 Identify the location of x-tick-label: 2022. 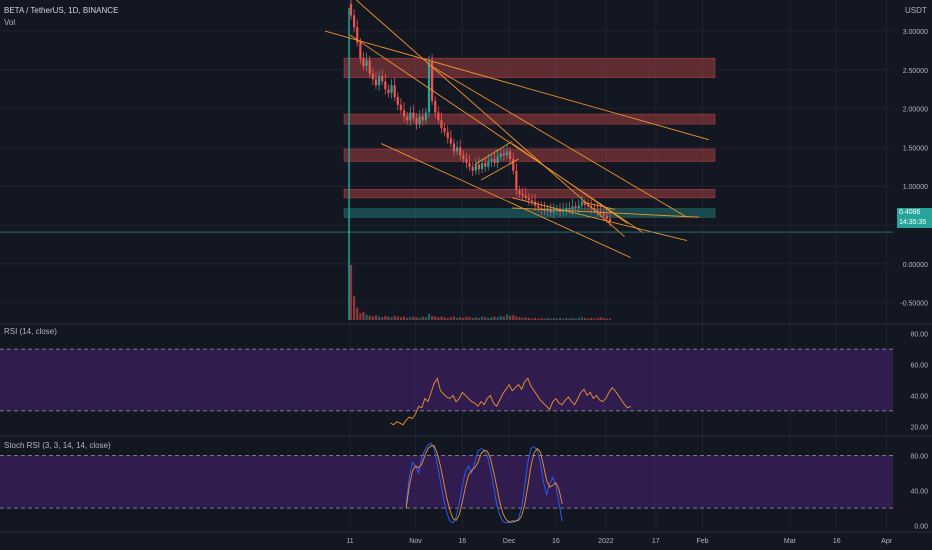
(606, 541).